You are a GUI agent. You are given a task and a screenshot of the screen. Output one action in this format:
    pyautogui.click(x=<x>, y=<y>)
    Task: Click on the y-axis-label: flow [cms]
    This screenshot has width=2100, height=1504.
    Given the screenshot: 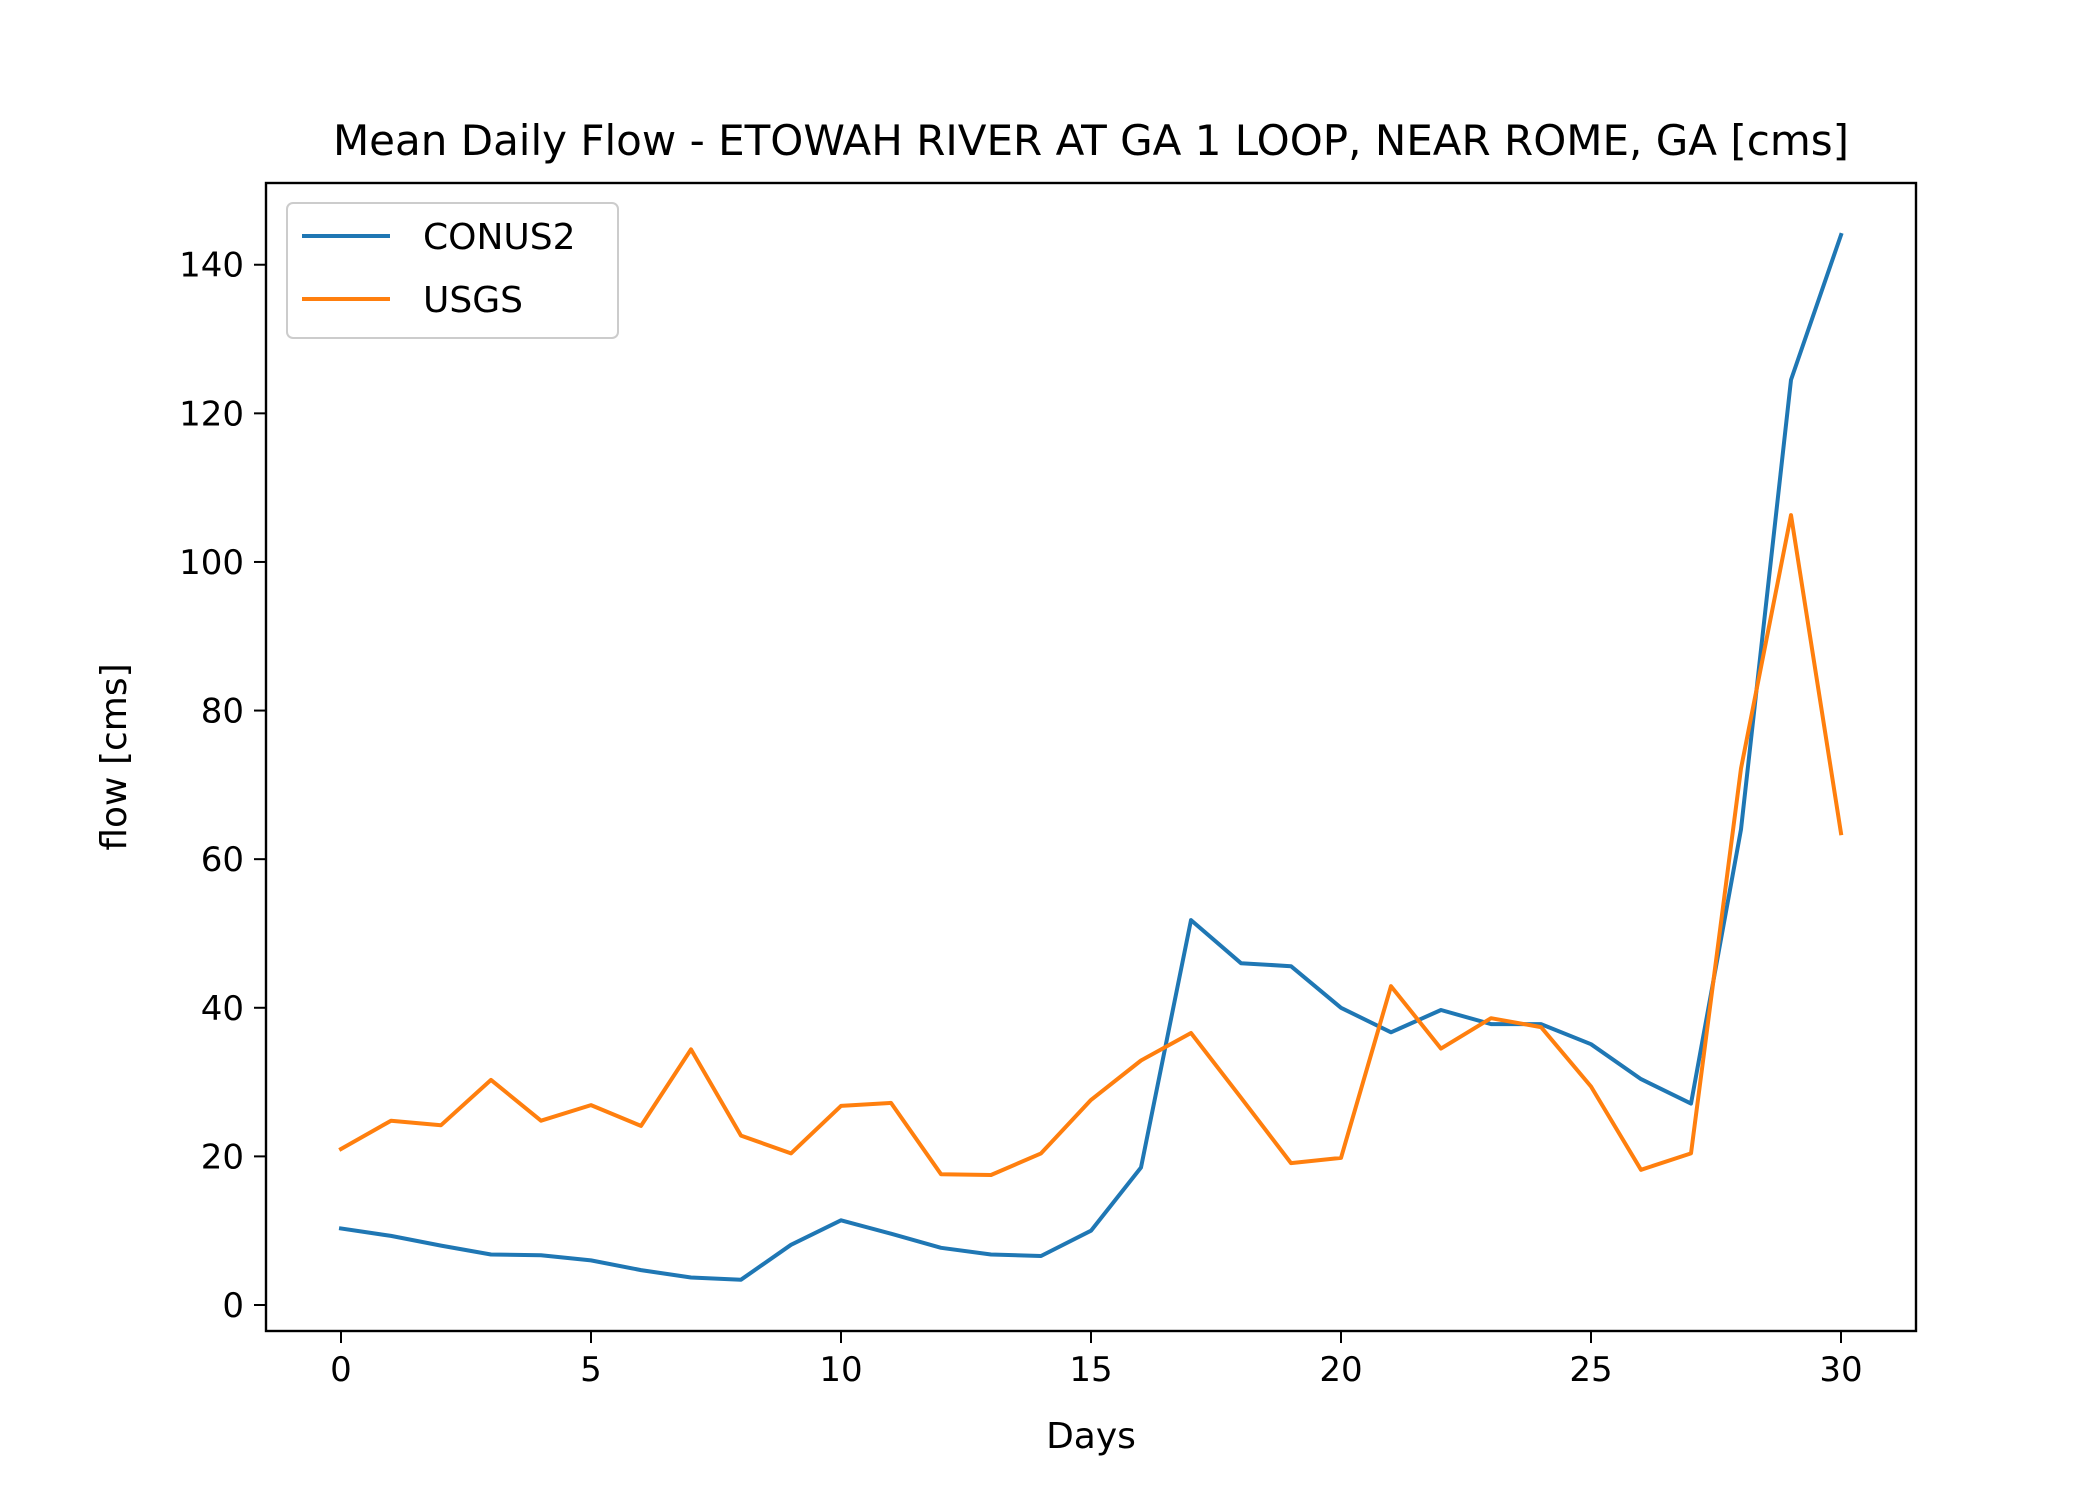 What is the action you would take?
    pyautogui.click(x=114, y=756)
    